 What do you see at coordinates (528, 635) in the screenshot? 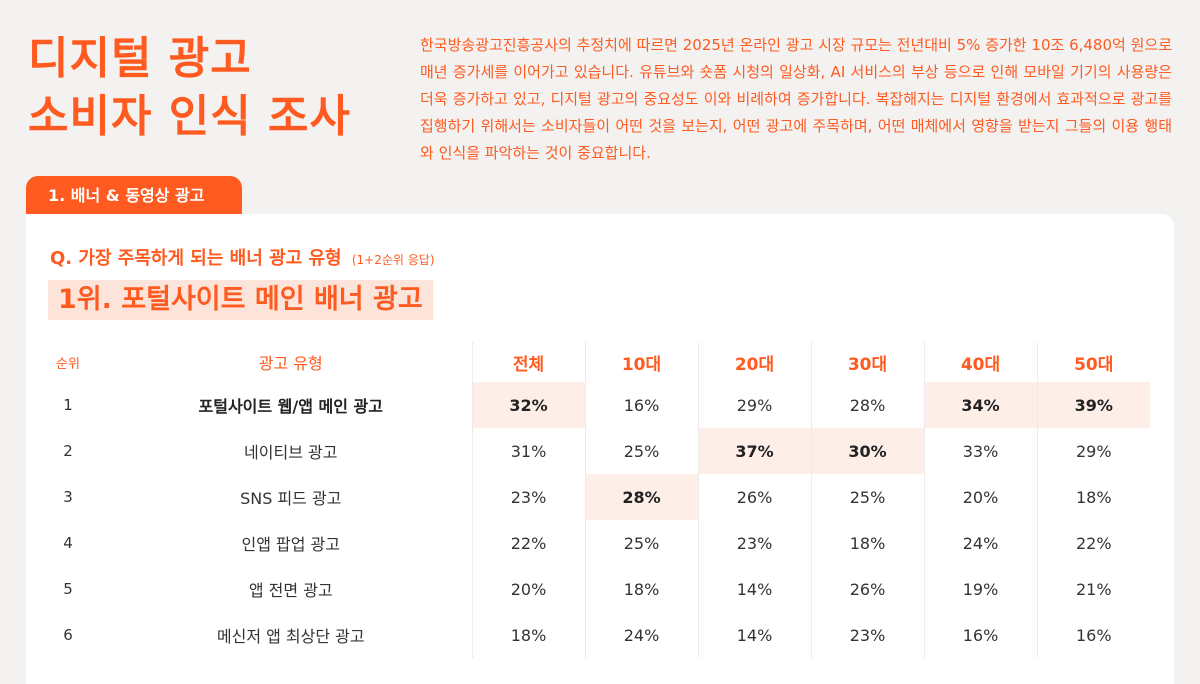
I see `cell-total: 18%` at bounding box center [528, 635].